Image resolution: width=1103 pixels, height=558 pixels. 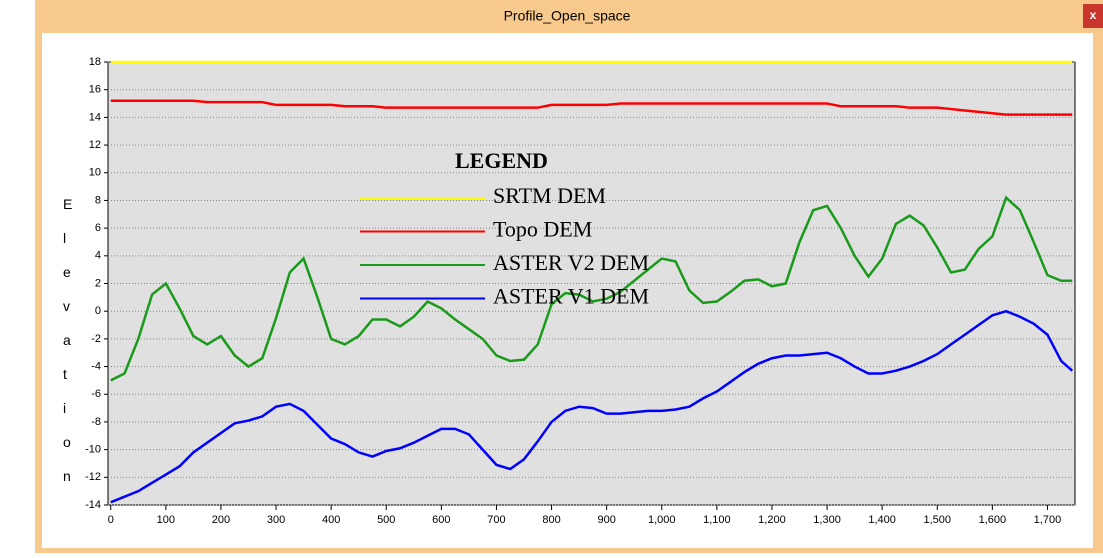 I want to click on legend-label: ASTER V1 DEM, so click(x=571, y=296).